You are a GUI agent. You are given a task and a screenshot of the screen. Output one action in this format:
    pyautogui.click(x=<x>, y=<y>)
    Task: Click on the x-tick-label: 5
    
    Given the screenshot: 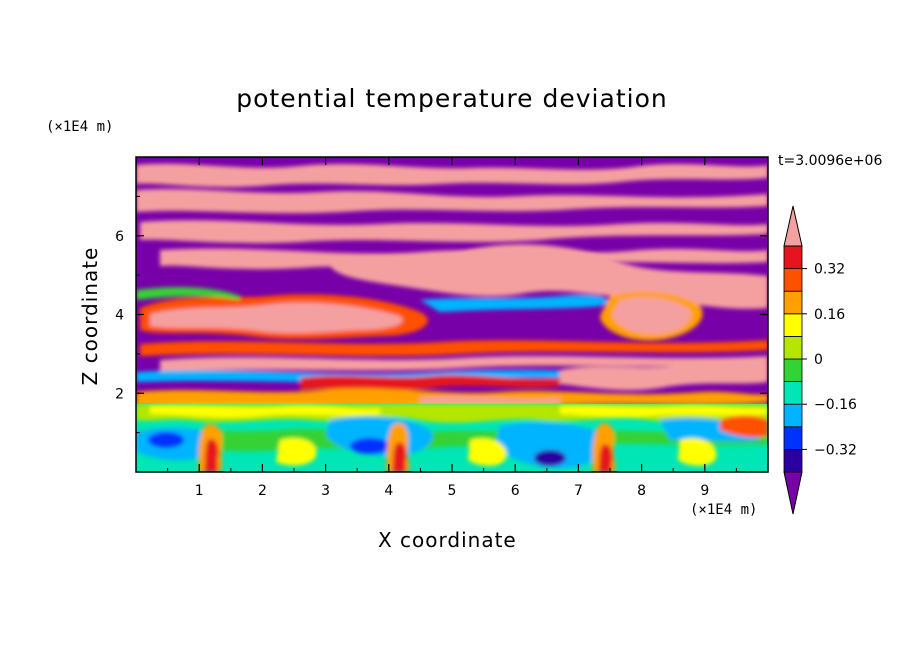 What is the action you would take?
    pyautogui.click(x=452, y=491)
    